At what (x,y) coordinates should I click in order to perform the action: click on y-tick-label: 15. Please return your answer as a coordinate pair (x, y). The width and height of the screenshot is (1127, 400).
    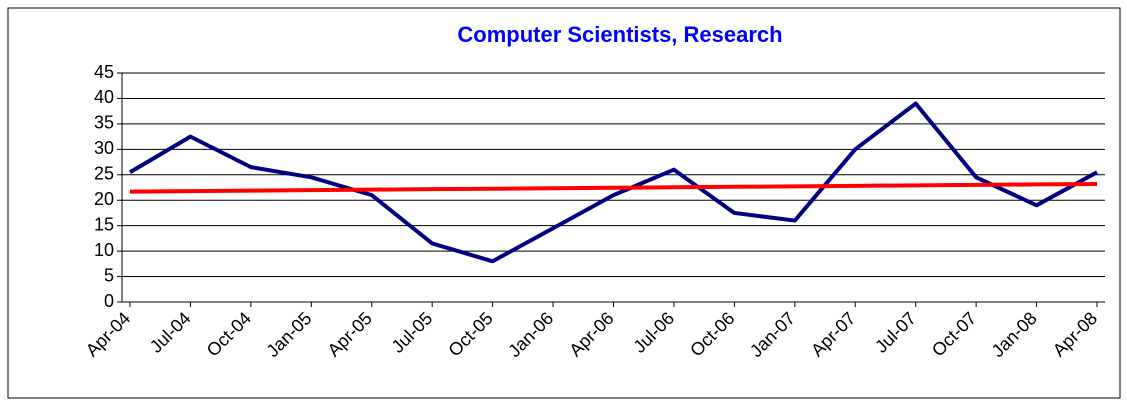
    Looking at the image, I should click on (104, 224).